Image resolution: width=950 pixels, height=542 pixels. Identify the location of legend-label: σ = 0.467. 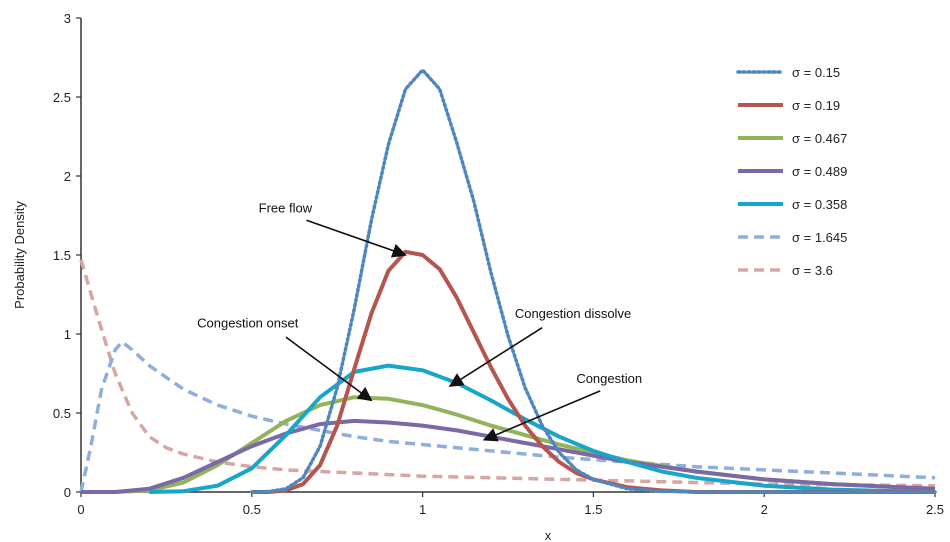
(819, 138).